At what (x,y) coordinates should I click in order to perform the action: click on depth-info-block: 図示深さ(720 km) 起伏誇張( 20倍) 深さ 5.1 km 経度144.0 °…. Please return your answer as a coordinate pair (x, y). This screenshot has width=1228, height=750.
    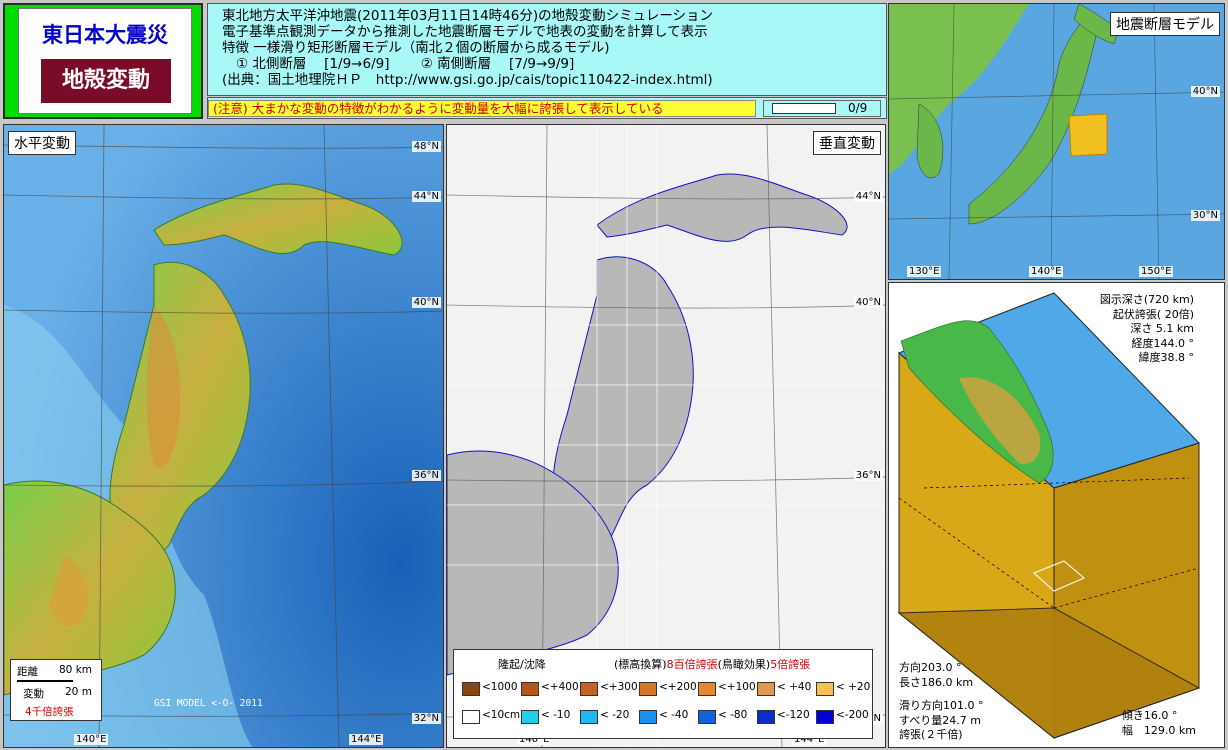
    Looking at the image, I should click on (1147, 329).